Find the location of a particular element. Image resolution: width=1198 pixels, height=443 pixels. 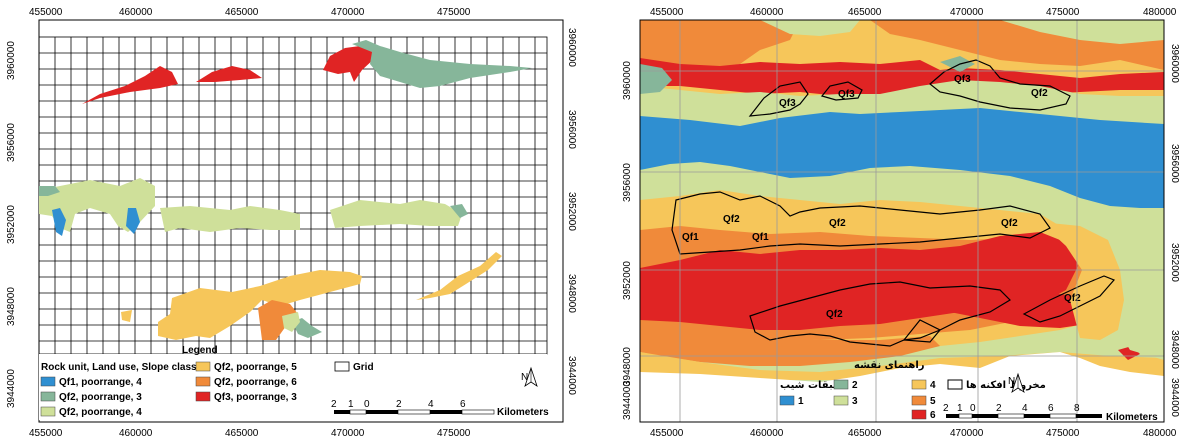

legend-label: 6 is located at coordinates (933, 415).